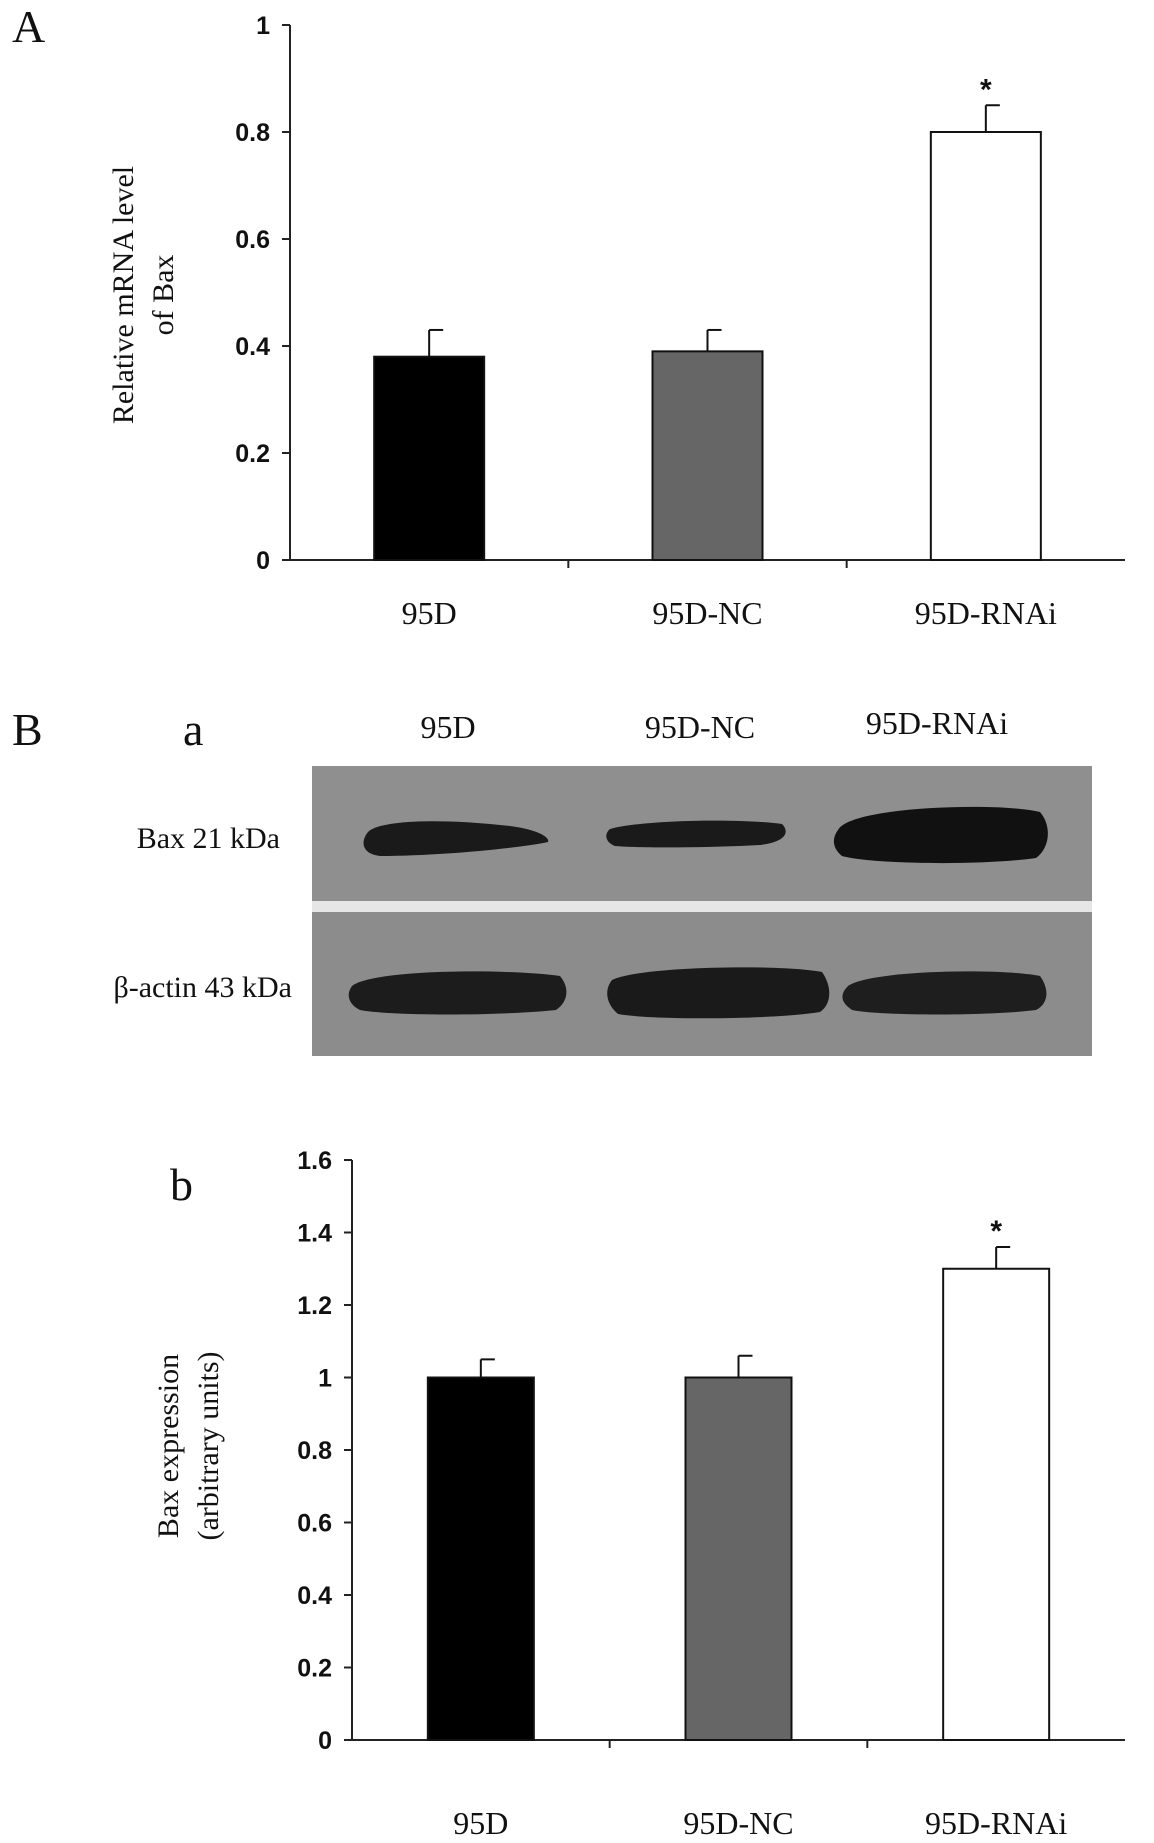  What do you see at coordinates (314, 1161) in the screenshot?
I see `y-tick-label: 1.6` at bounding box center [314, 1161].